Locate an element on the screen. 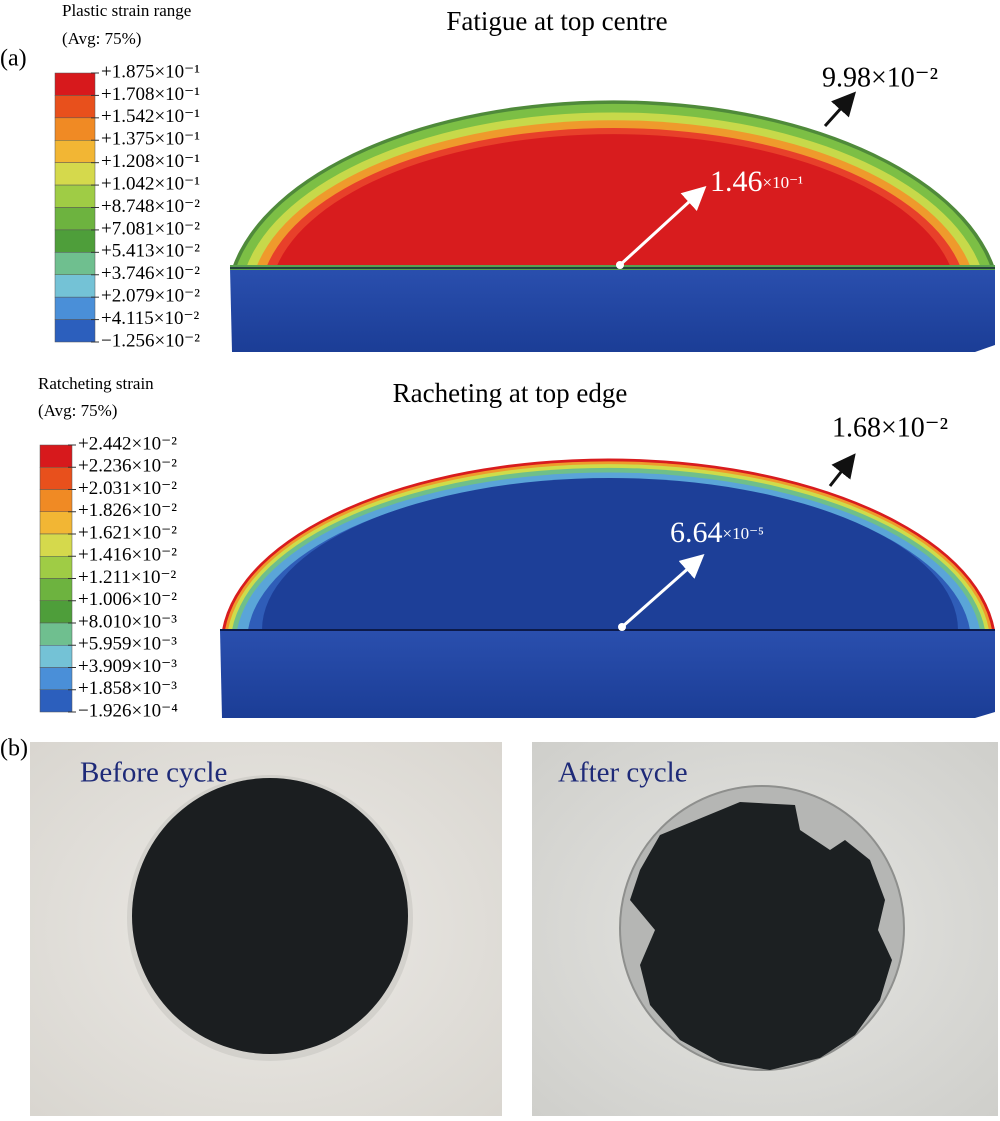 The image size is (1000, 1121). panel-label: (a) is located at coordinates (13, 59).